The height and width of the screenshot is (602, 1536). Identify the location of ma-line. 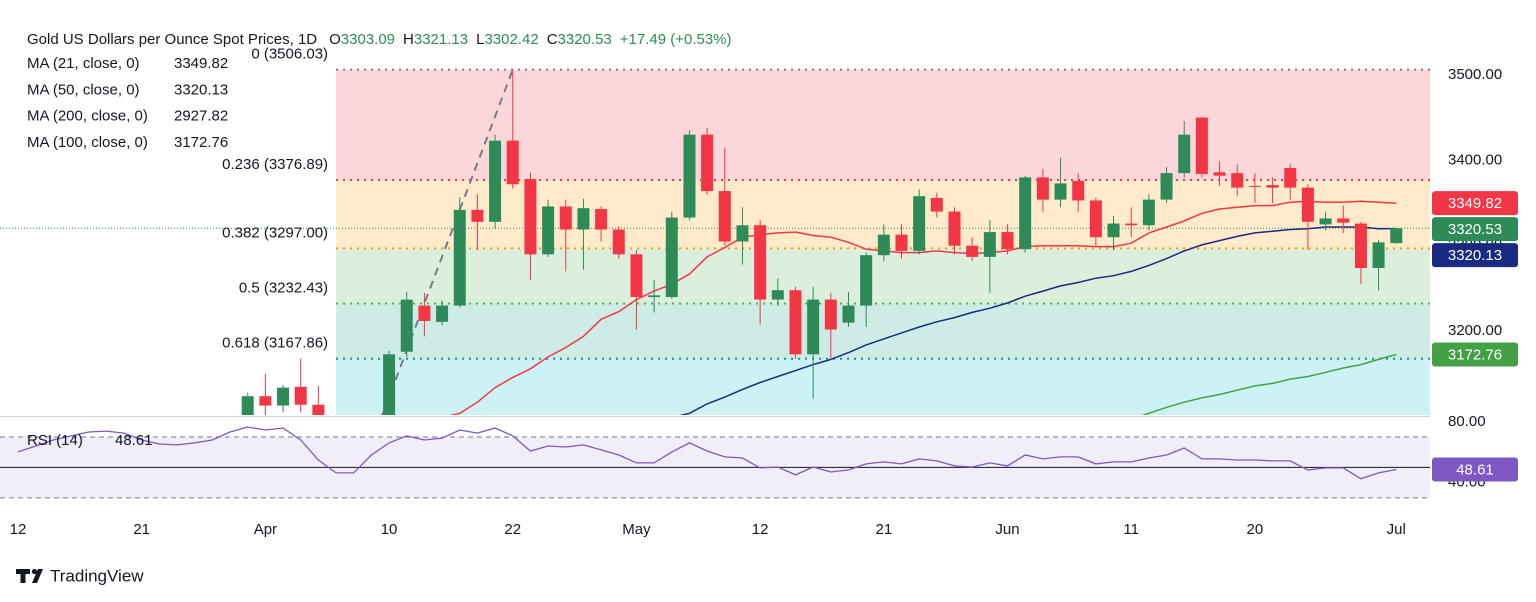
(1038, 320).